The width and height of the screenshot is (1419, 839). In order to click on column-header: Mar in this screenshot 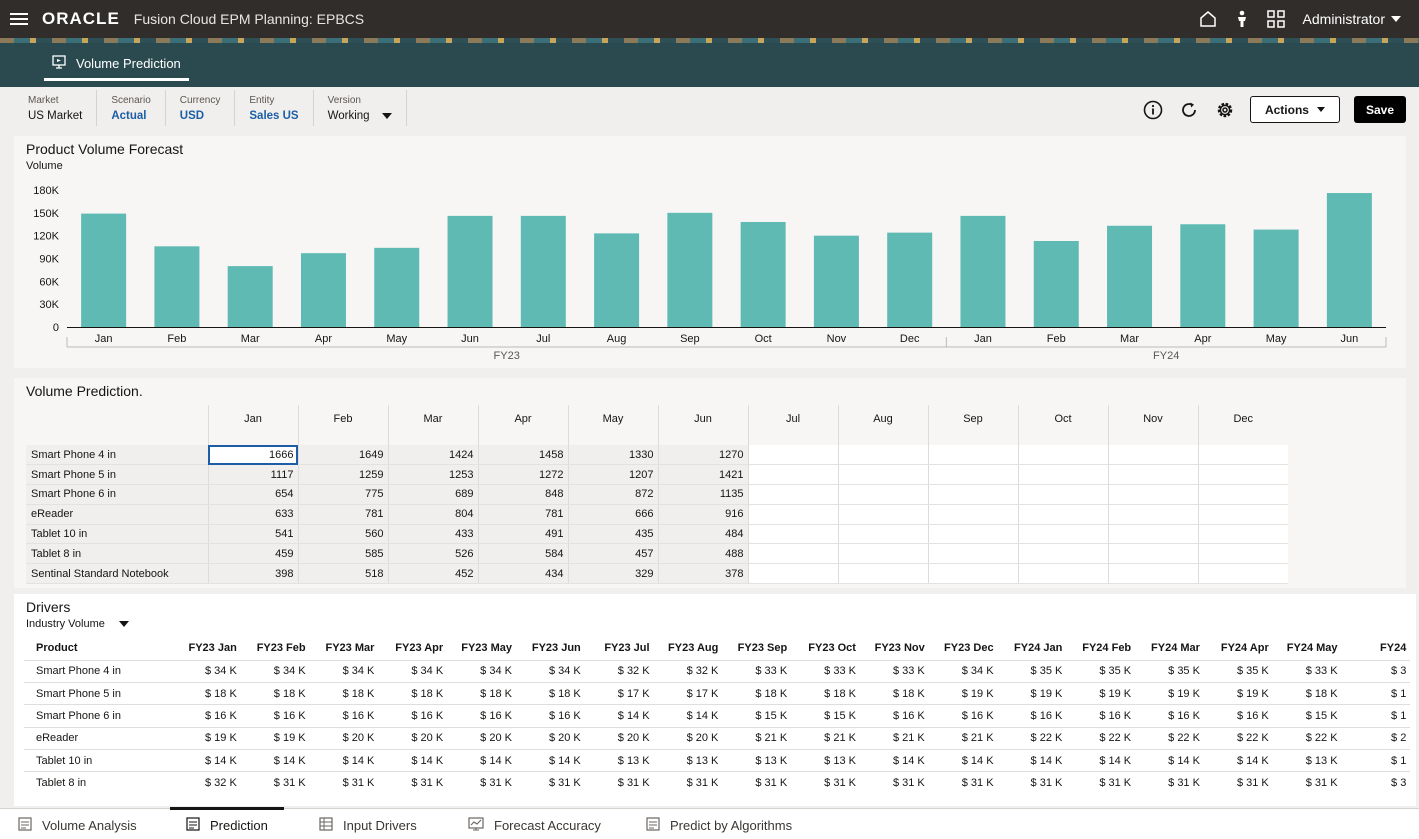, I will do `click(432, 425)`.